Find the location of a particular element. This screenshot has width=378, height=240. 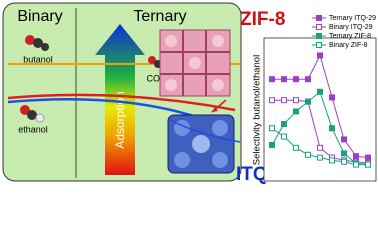

ethanol-molecule is located at coordinates (32, 114).